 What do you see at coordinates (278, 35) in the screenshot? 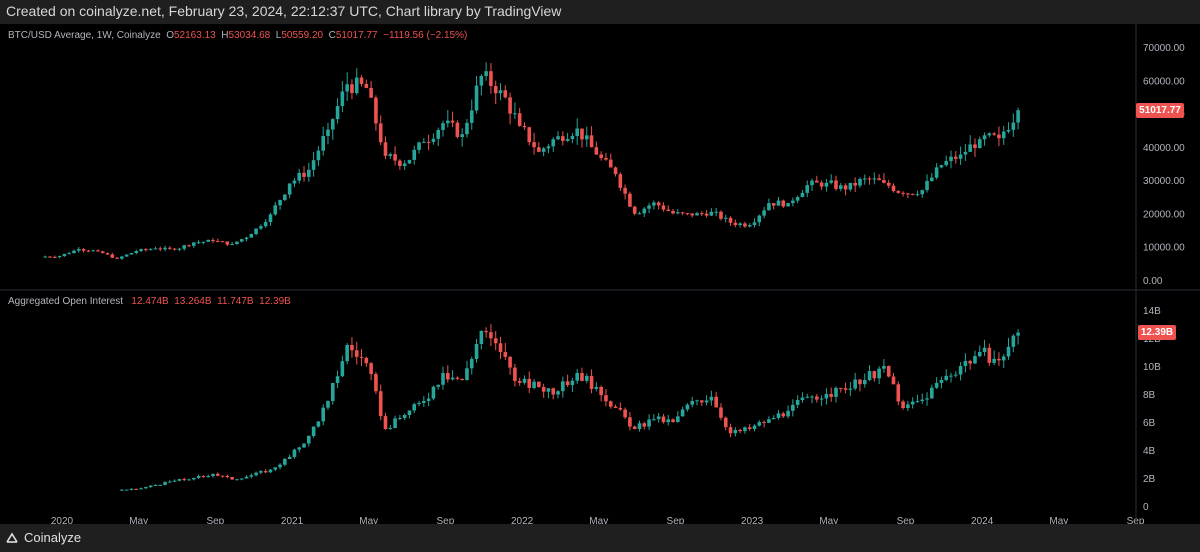
I see `low-label: L` at bounding box center [278, 35].